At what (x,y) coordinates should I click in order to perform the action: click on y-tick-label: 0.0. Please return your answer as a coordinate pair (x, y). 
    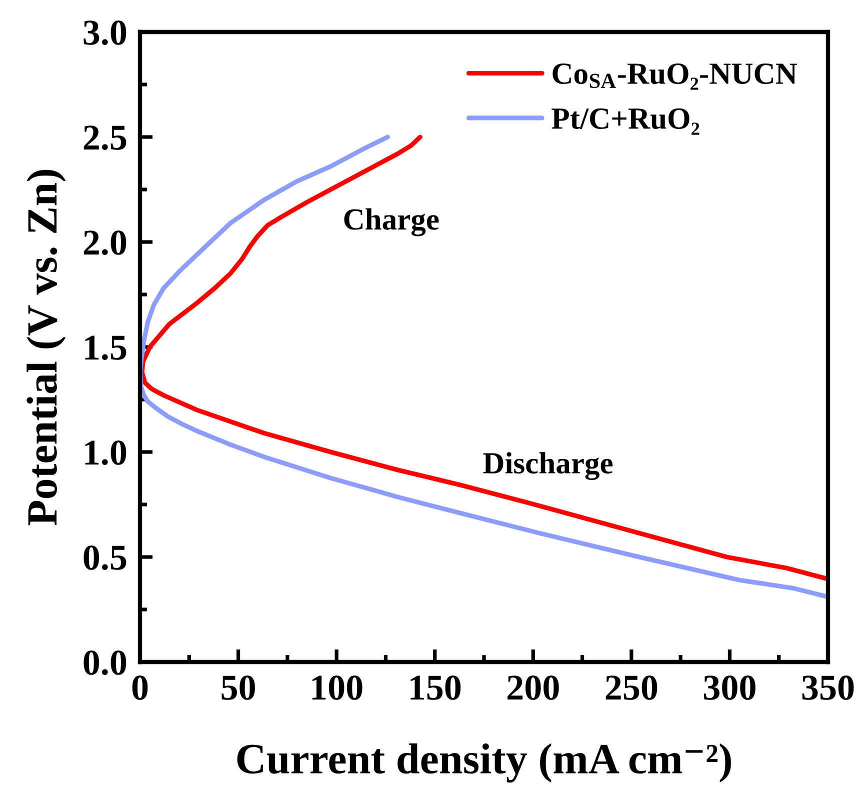
    Looking at the image, I should click on (105, 663).